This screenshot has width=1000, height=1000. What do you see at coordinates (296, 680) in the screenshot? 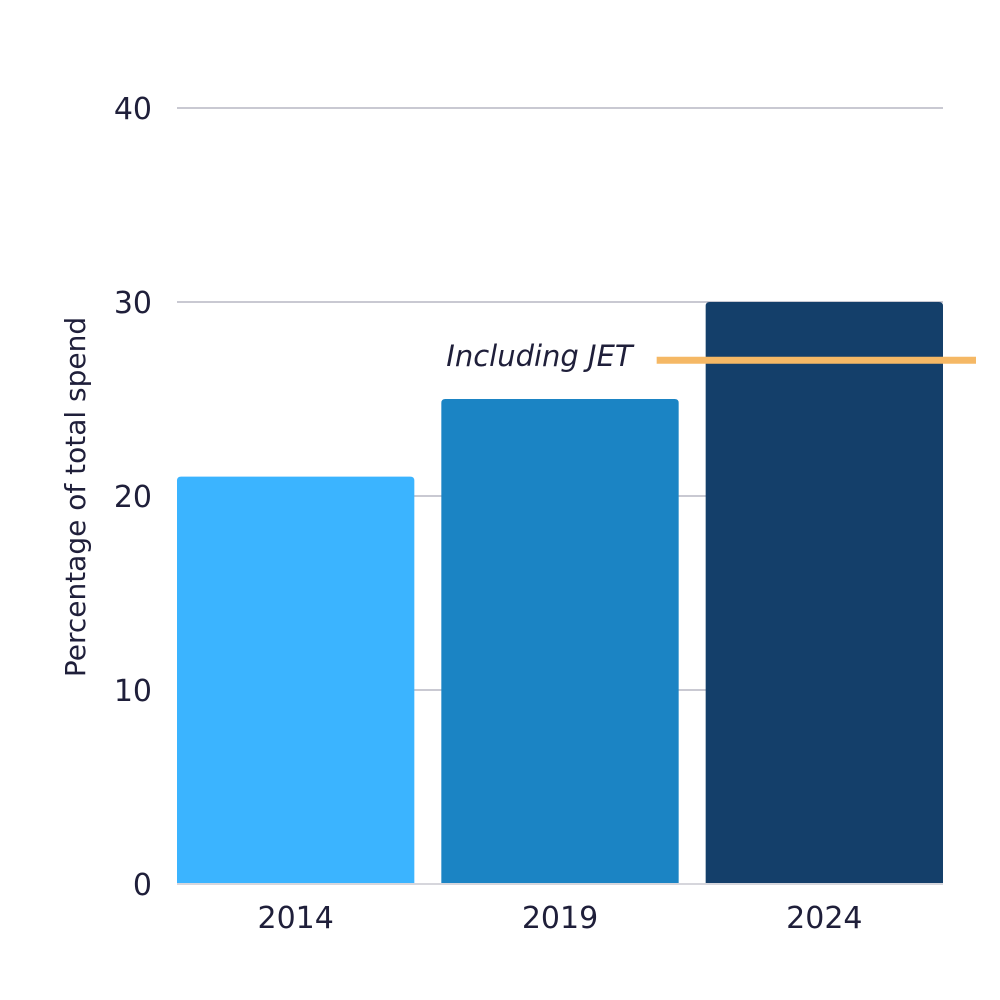
I see `bar-2014` at bounding box center [296, 680].